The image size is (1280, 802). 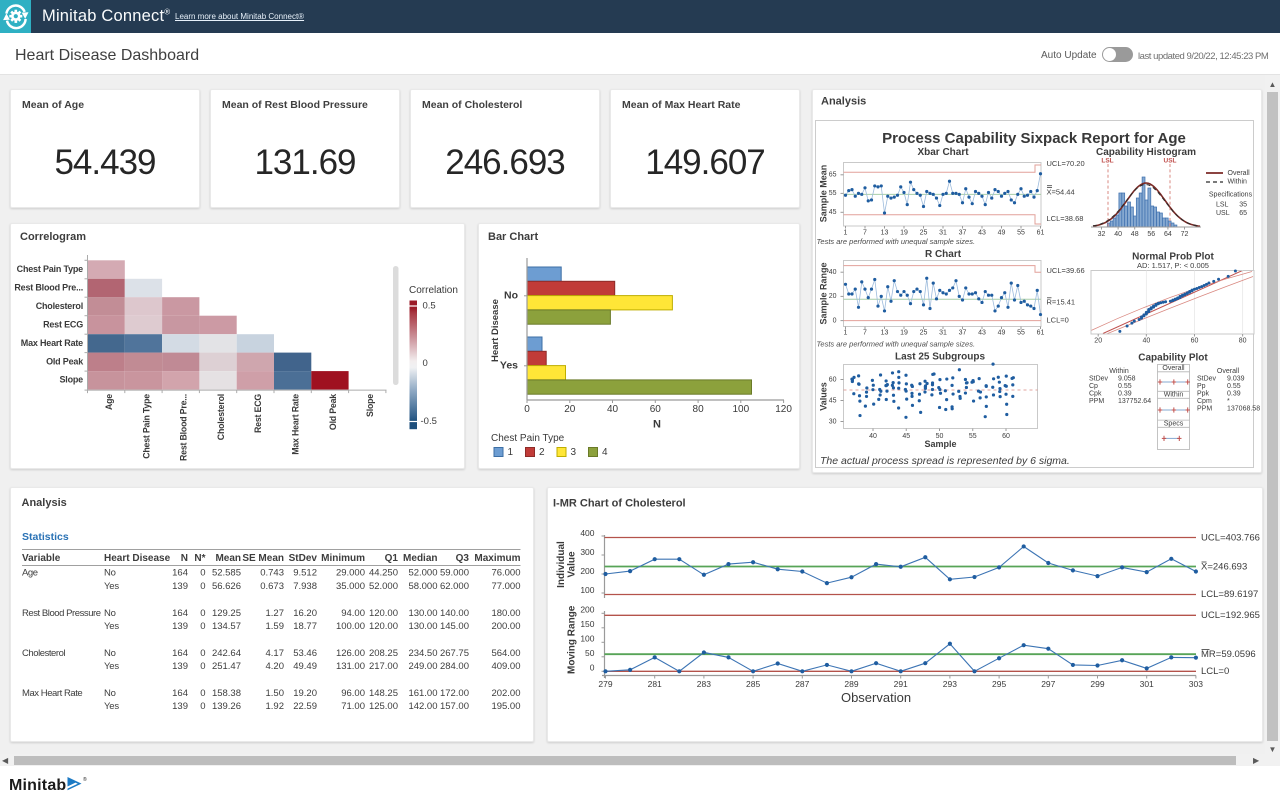 What do you see at coordinates (71, 380) in the screenshot?
I see `svg-text: Slope` at bounding box center [71, 380].